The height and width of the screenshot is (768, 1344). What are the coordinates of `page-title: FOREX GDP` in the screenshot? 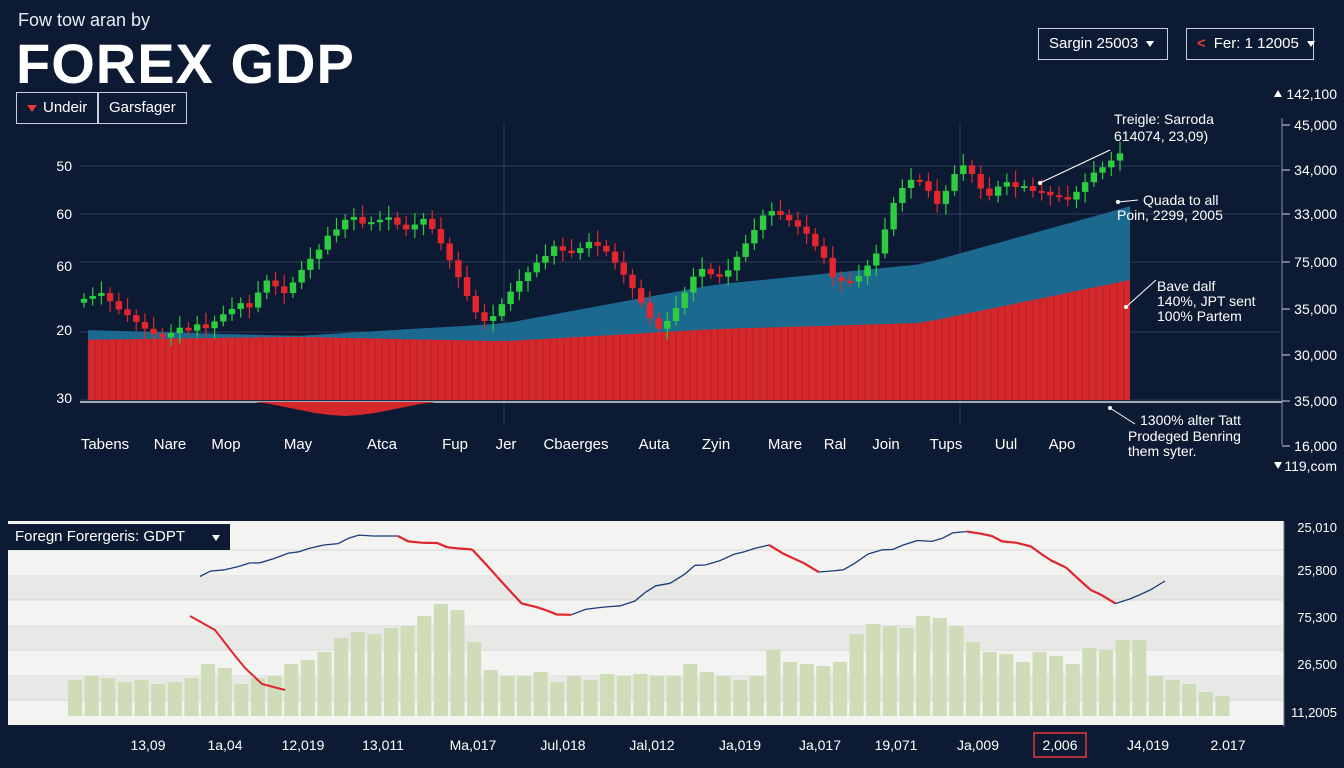 It's located at (185, 63).